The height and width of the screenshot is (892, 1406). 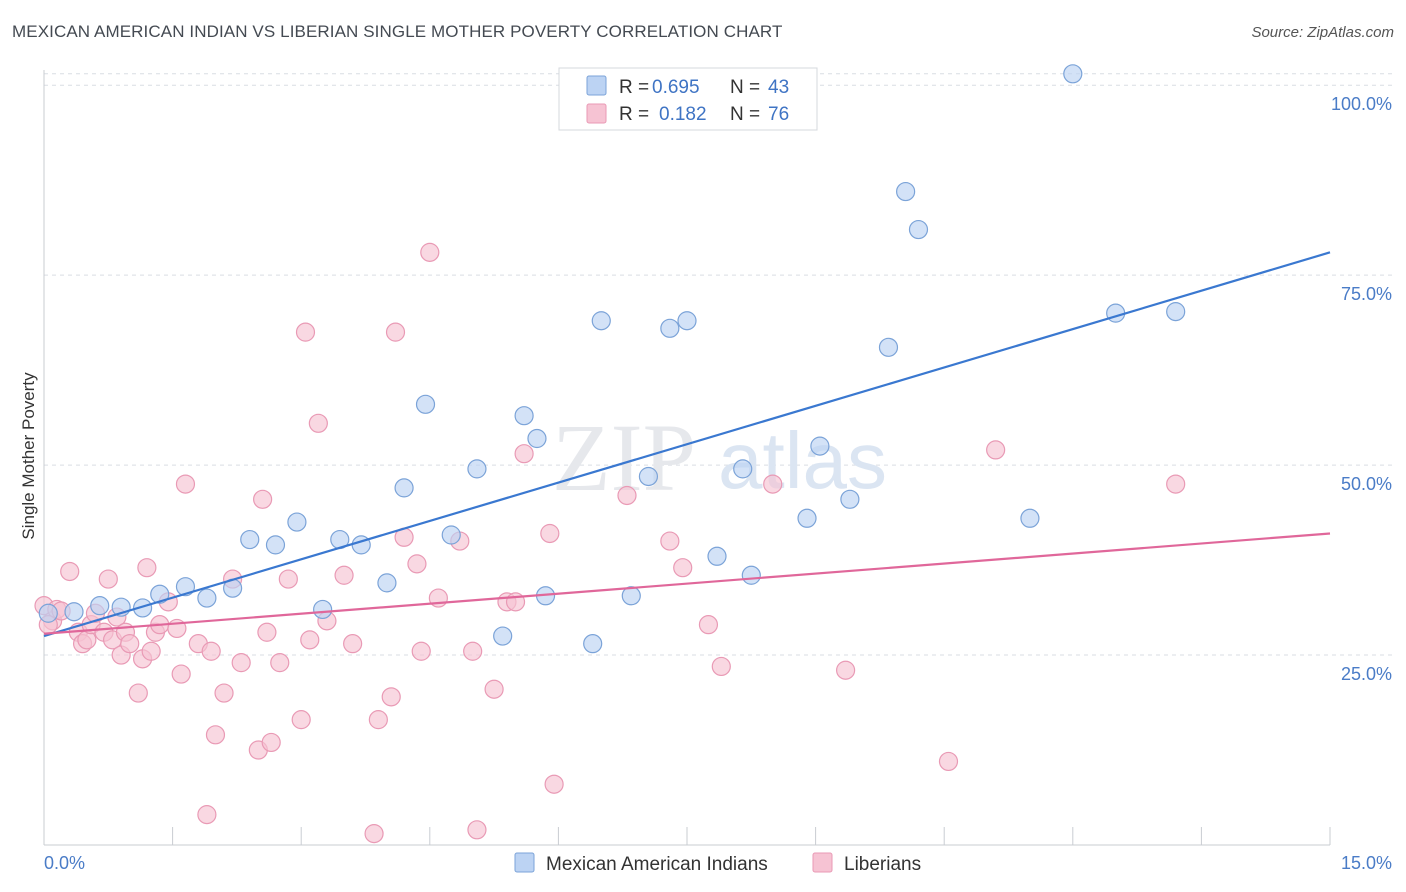 I want to click on x-tick-label-max: 15.0%, so click(x=1366, y=863).